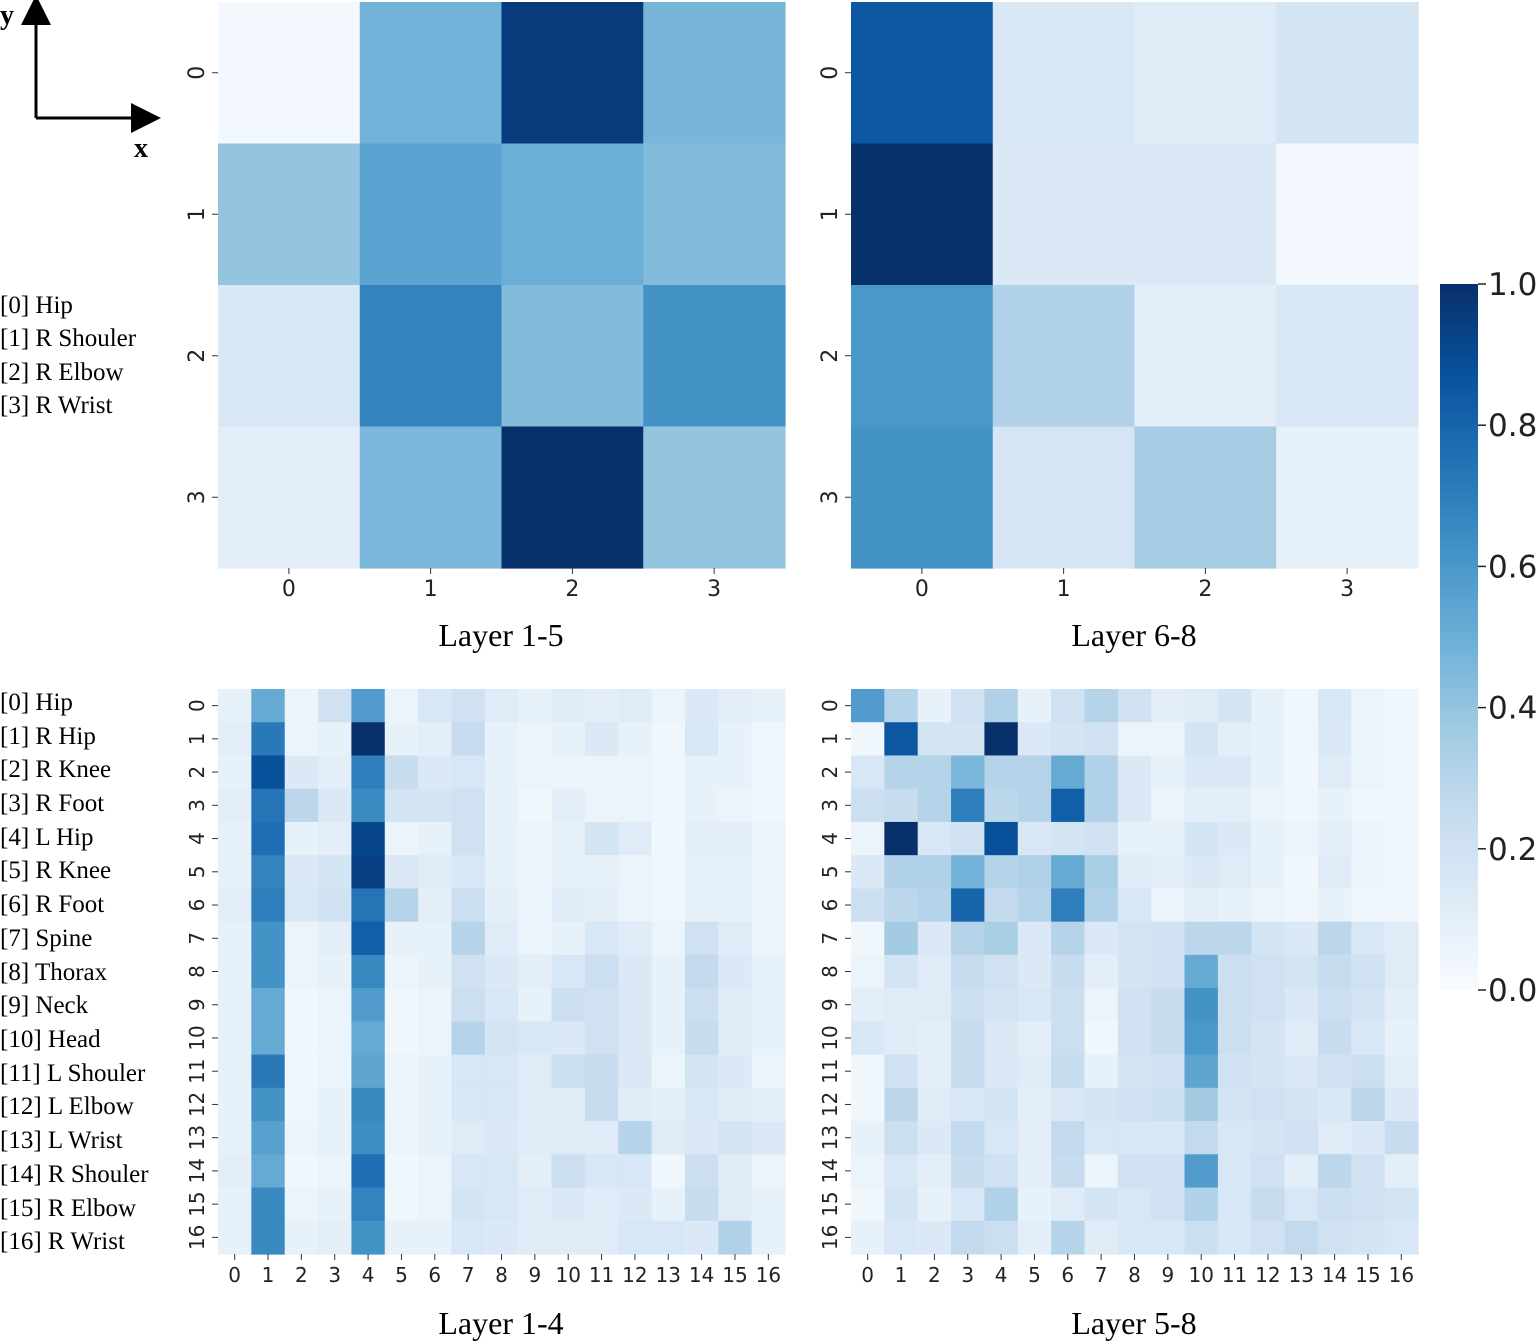 The width and height of the screenshot is (1537, 1343). I want to click on x-direction-label: x, so click(141, 148).